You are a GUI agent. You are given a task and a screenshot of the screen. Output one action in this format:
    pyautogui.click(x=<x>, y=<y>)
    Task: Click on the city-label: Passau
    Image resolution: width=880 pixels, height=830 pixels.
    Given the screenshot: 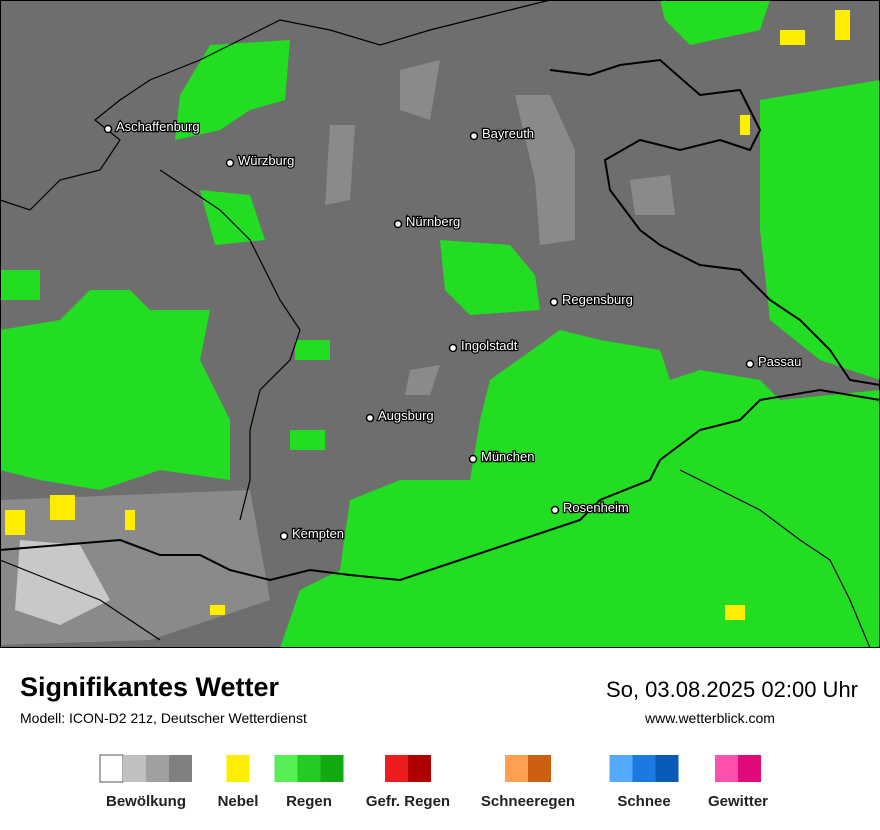 What is the action you would take?
    pyautogui.click(x=779, y=361)
    